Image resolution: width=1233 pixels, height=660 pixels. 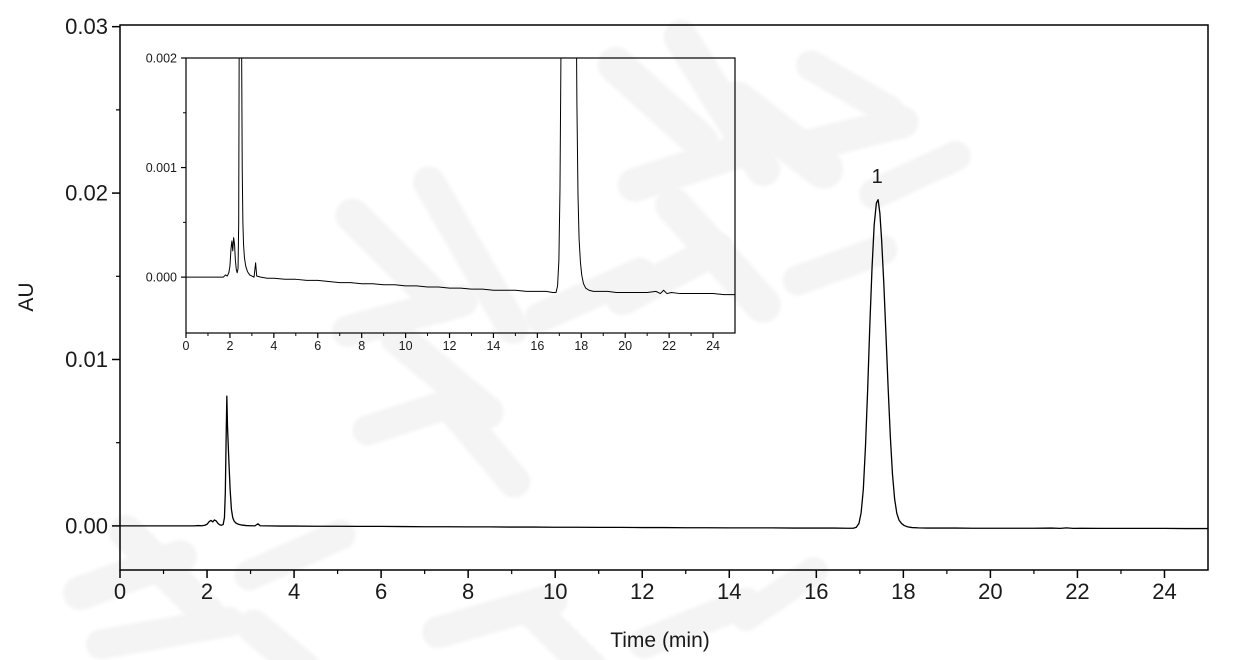 What do you see at coordinates (816, 591) in the screenshot?
I see `main-x-tick-label: 16` at bounding box center [816, 591].